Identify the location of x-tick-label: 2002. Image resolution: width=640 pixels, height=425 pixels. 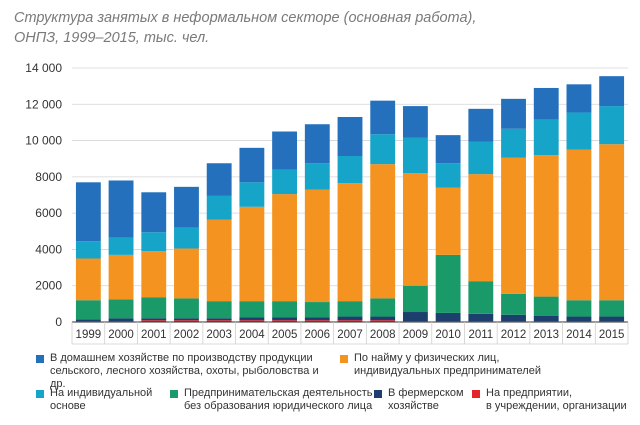
(187, 335).